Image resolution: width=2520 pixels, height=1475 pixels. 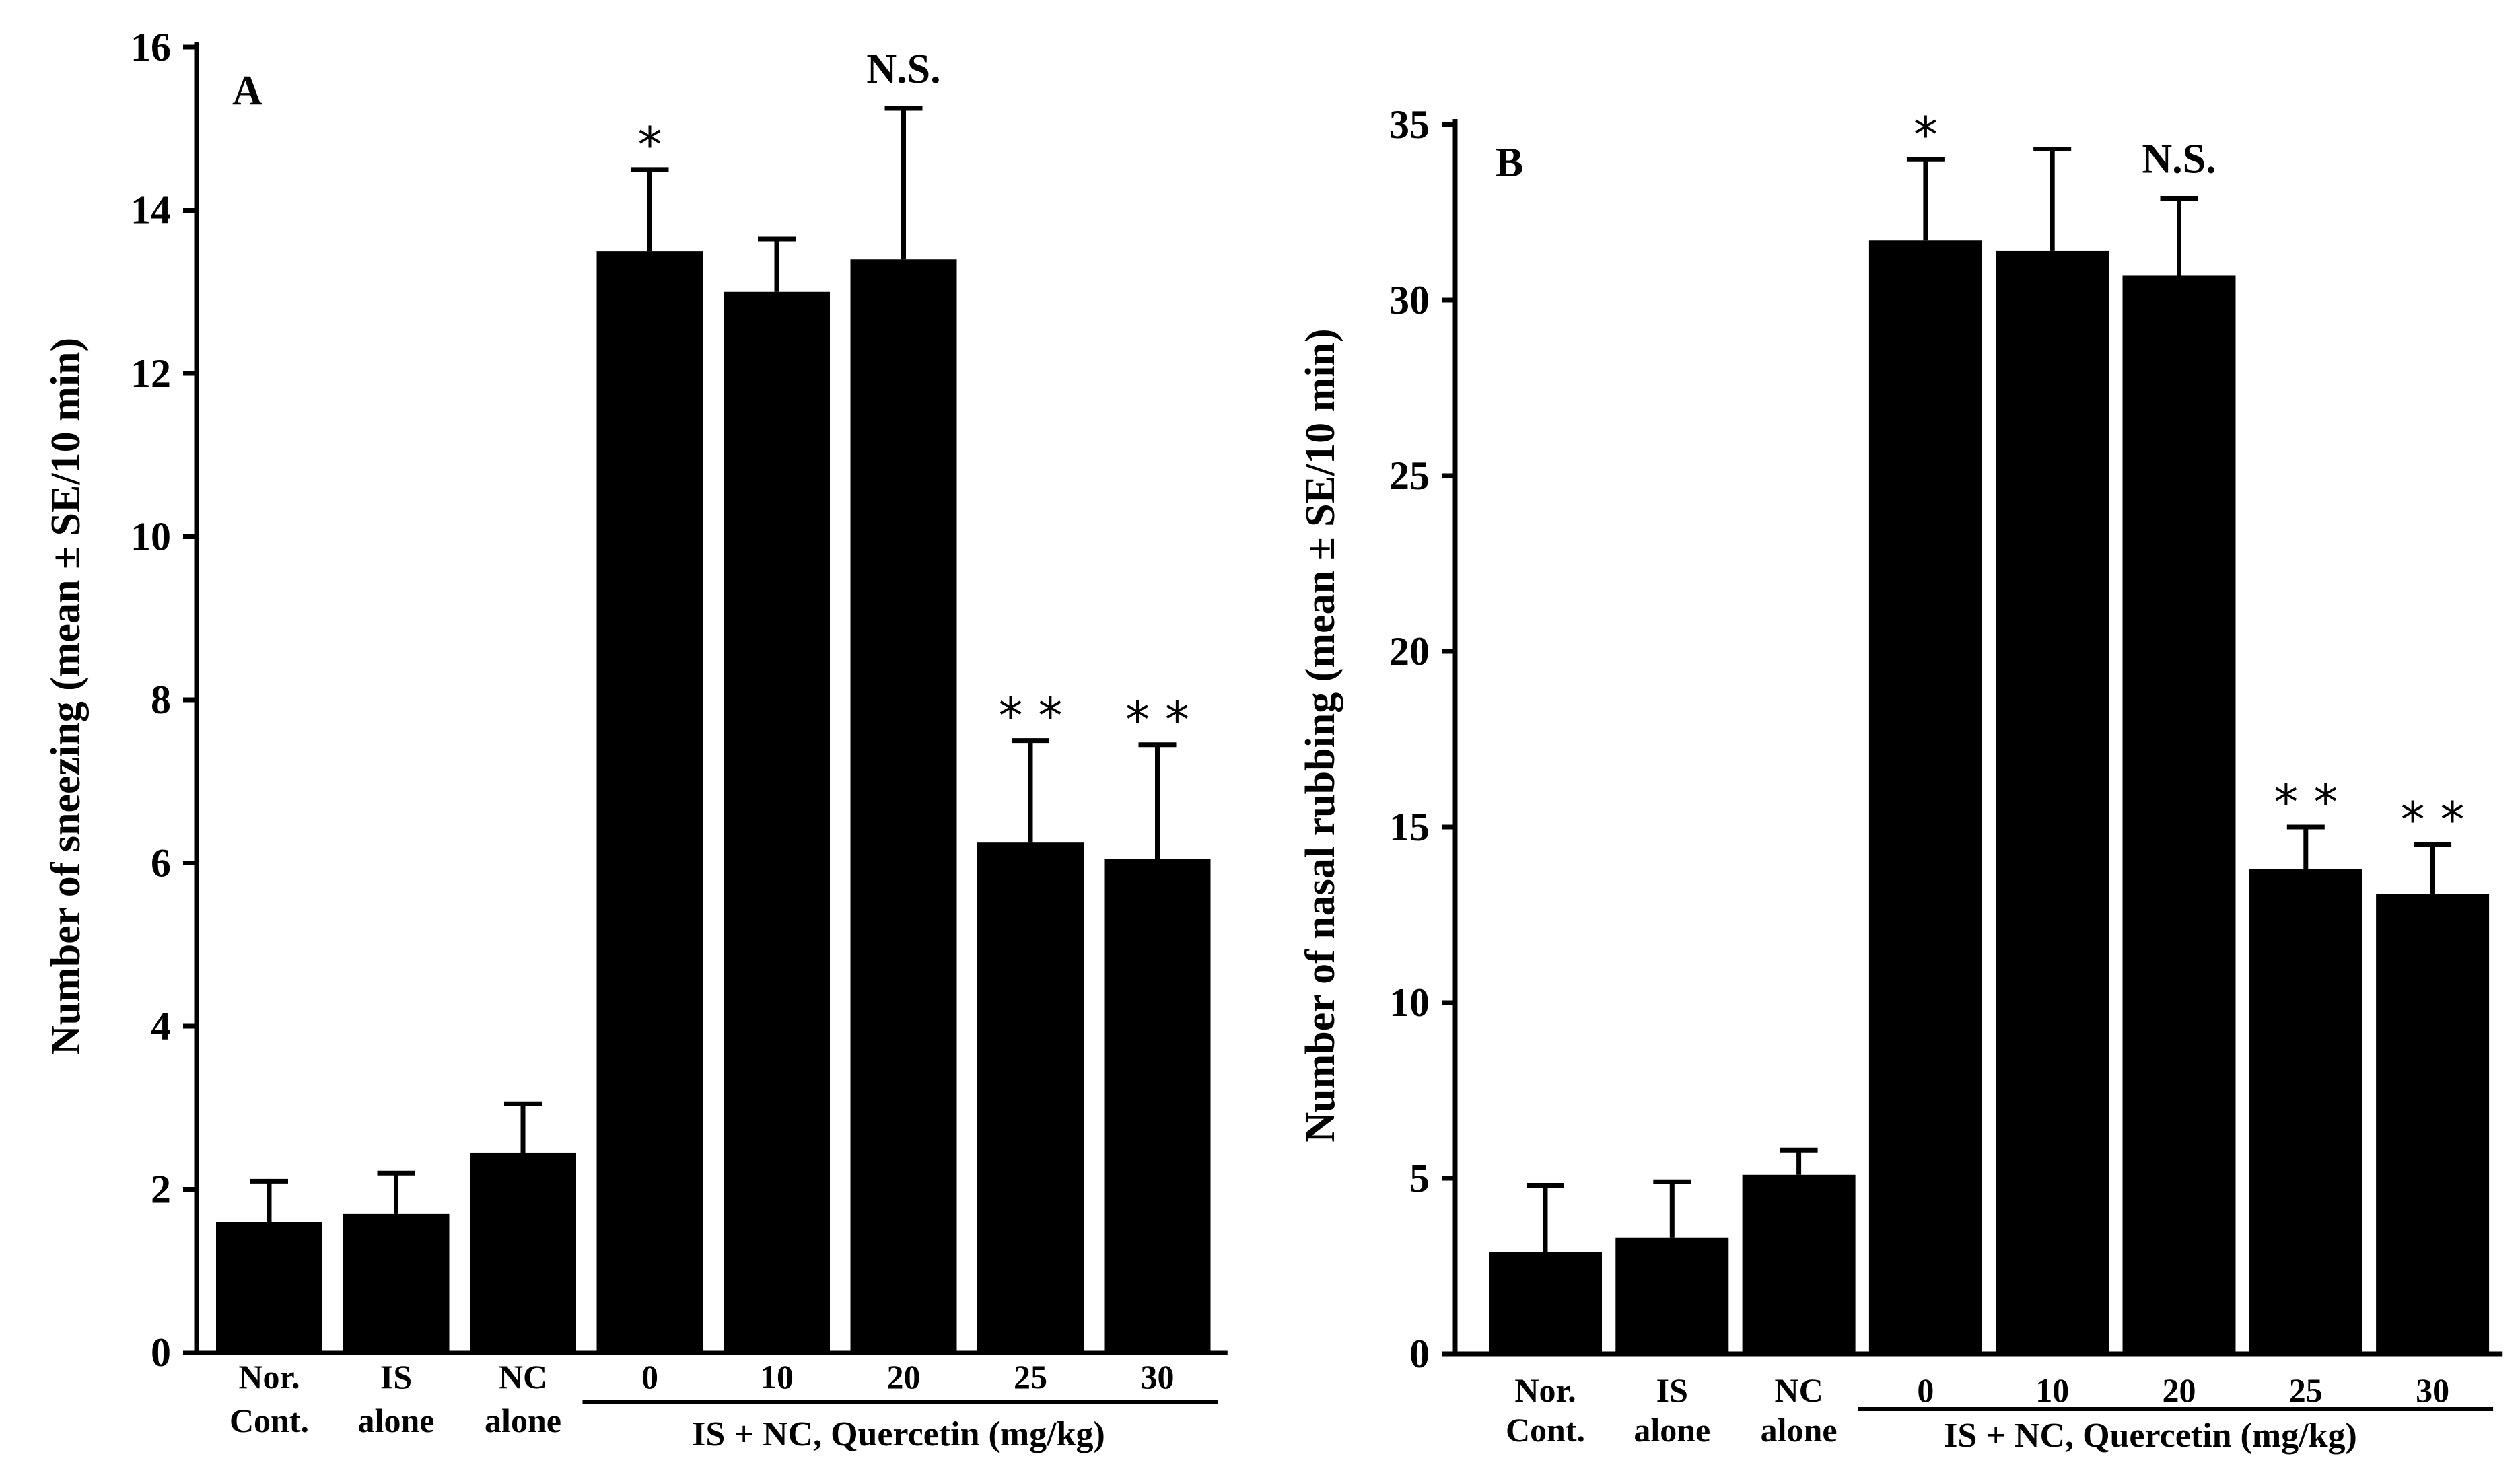 What do you see at coordinates (151, 211) in the screenshot?
I see `y-tick-label: 14` at bounding box center [151, 211].